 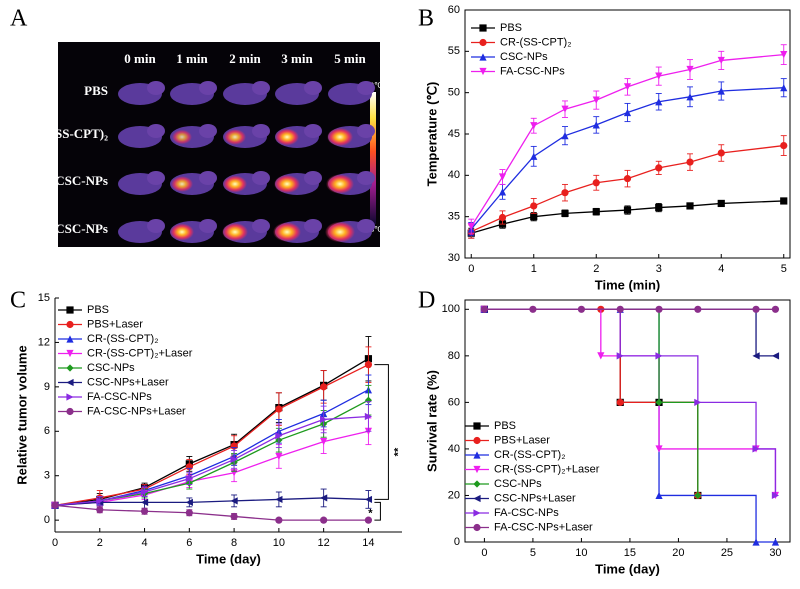 What do you see at coordinates (219, 144) in the screenshot?
I see `thermal-image` at bounding box center [219, 144].